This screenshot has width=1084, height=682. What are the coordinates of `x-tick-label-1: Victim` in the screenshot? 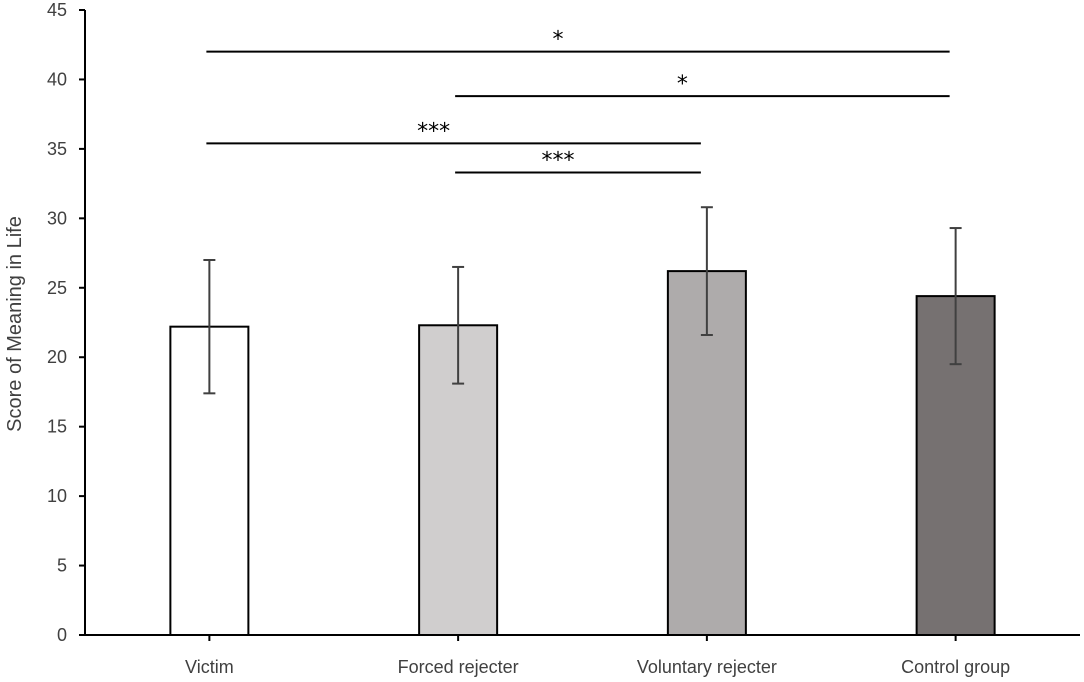 It's located at (209, 667).